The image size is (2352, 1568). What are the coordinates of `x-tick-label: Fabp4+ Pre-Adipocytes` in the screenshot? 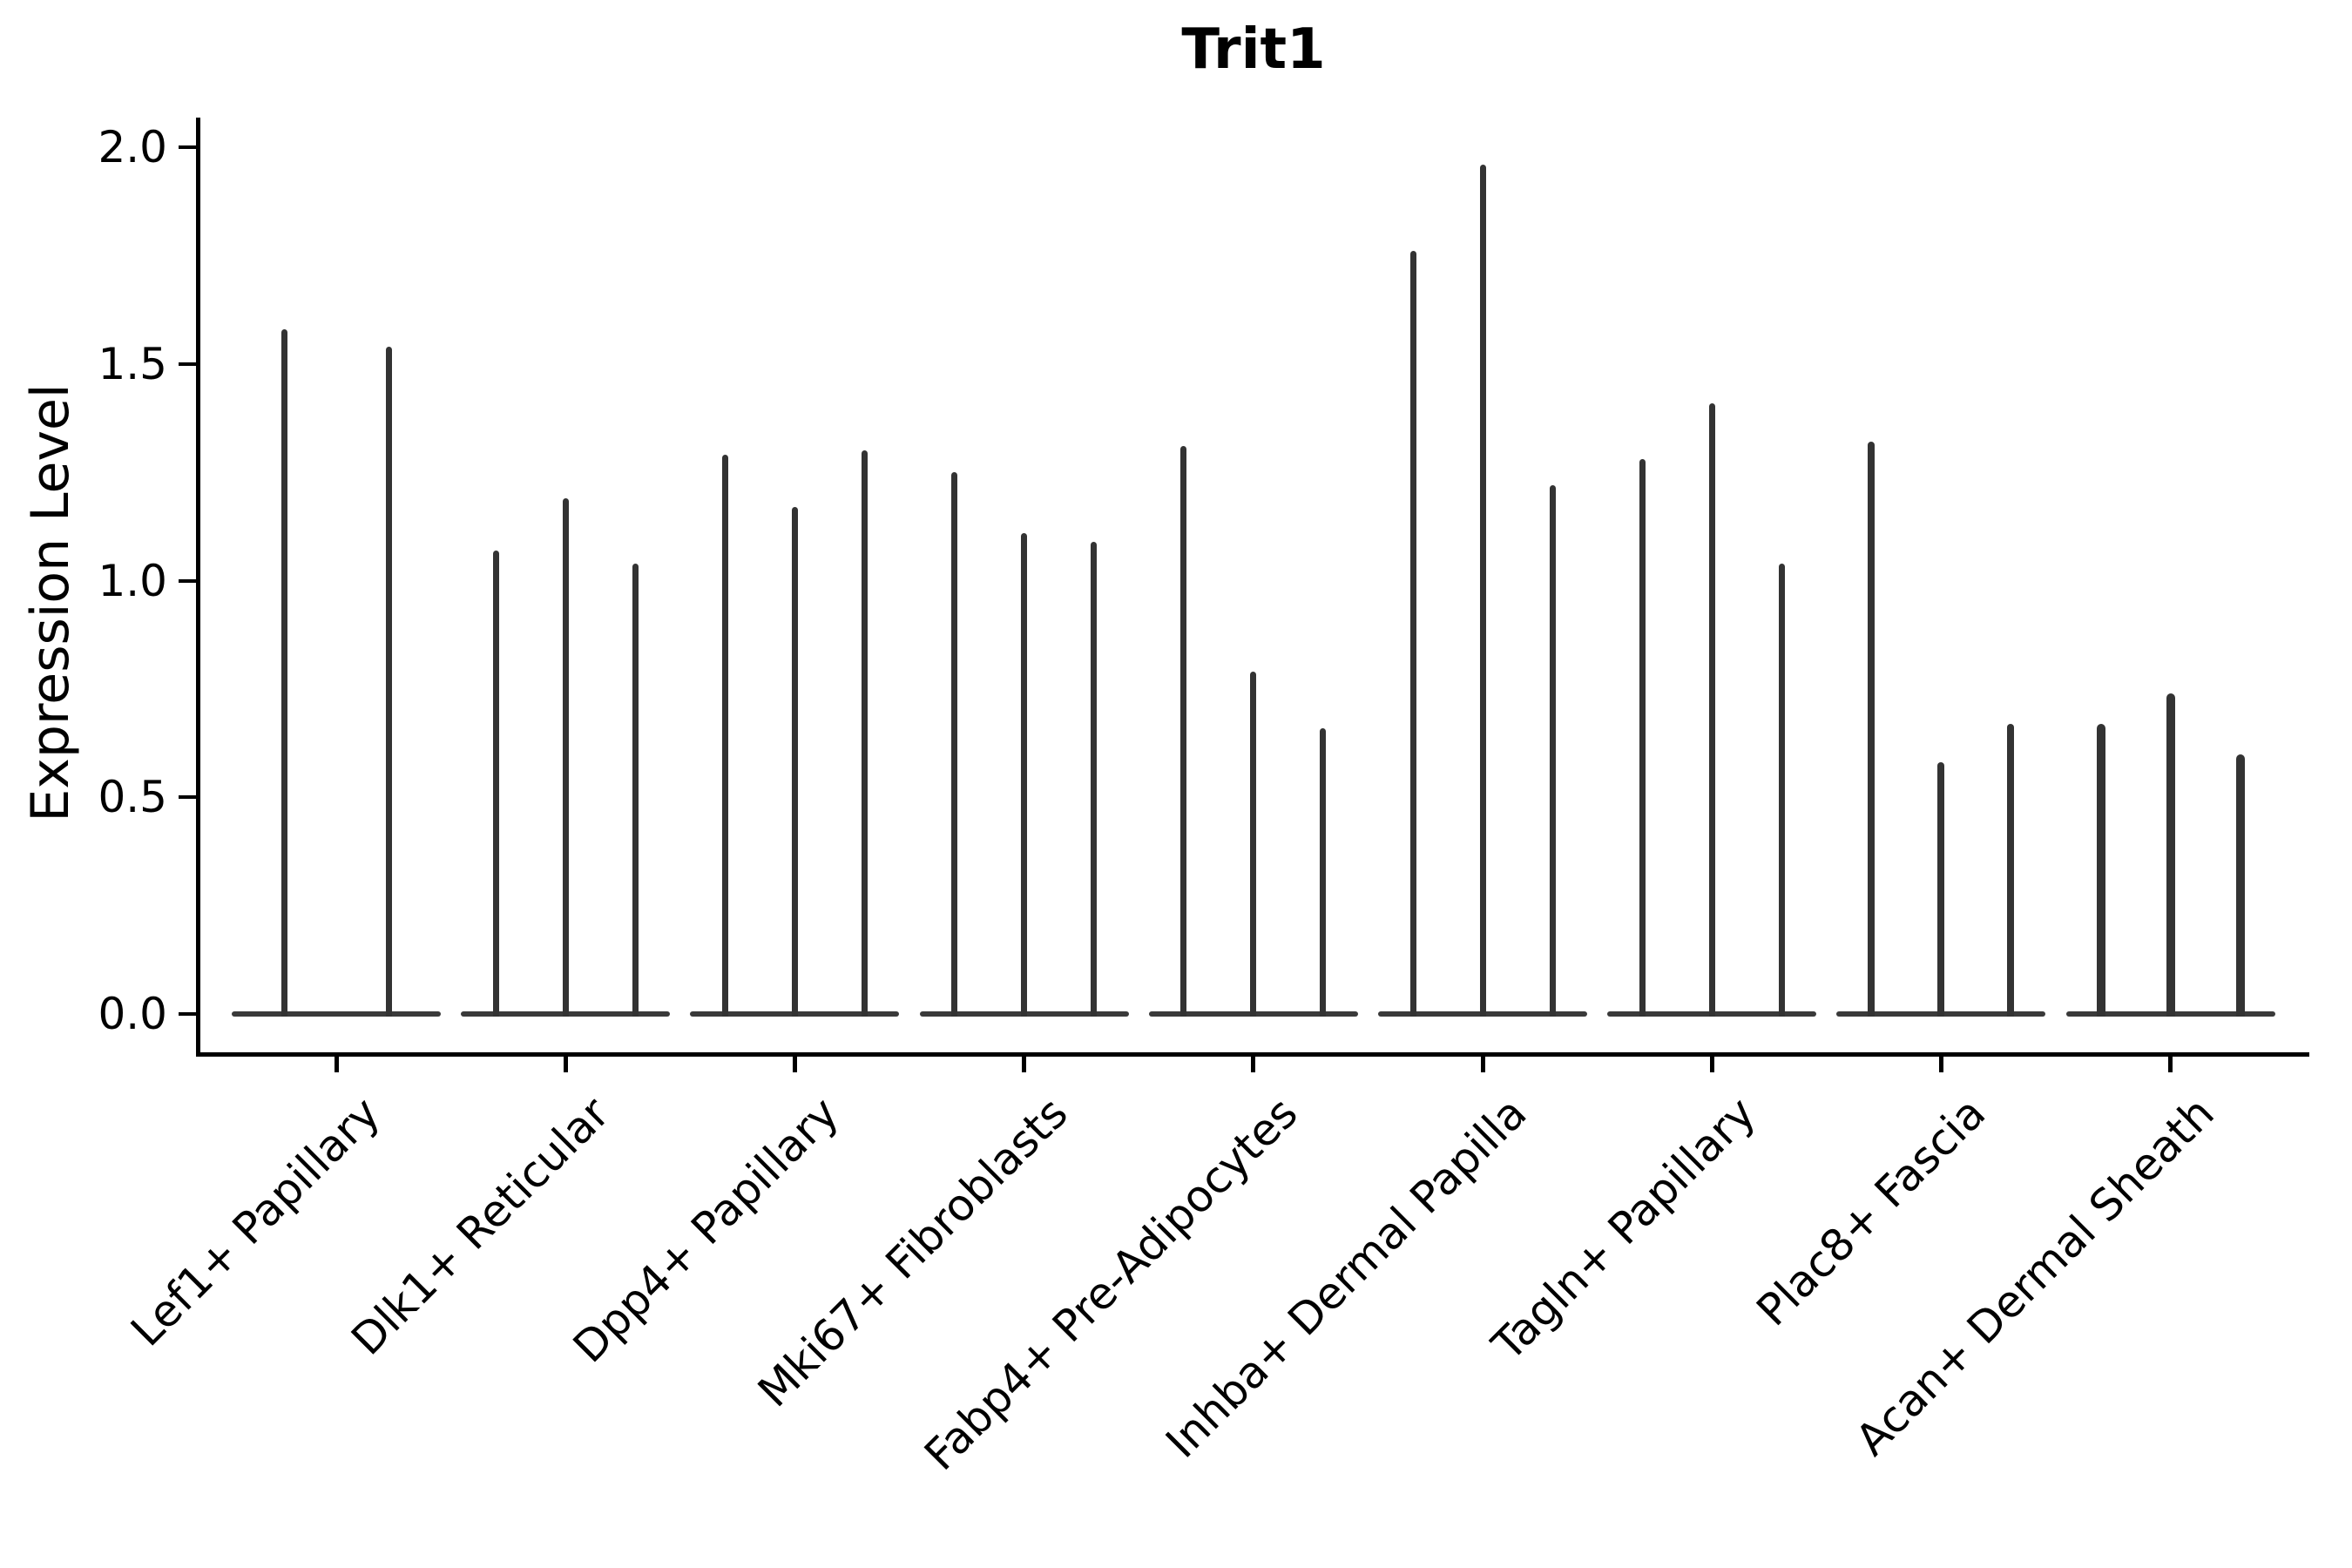 It's located at (1111, 1284).